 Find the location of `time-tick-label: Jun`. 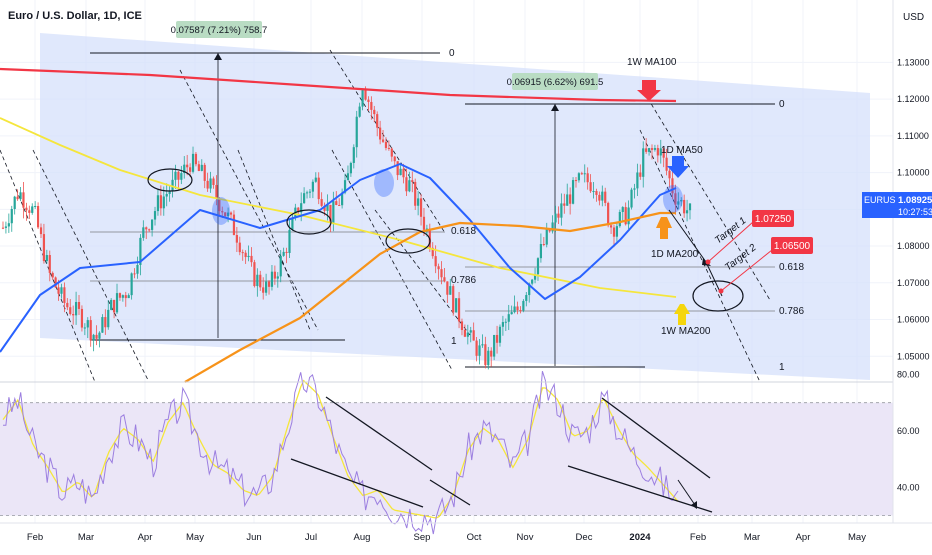

time-tick-label: Jun is located at coordinates (253, 537).